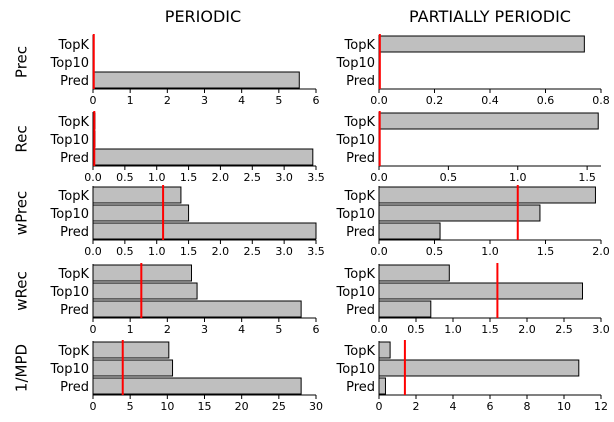  What do you see at coordinates (22, 213) in the screenshot?
I see `row-label-wprec: wPrec` at bounding box center [22, 213].